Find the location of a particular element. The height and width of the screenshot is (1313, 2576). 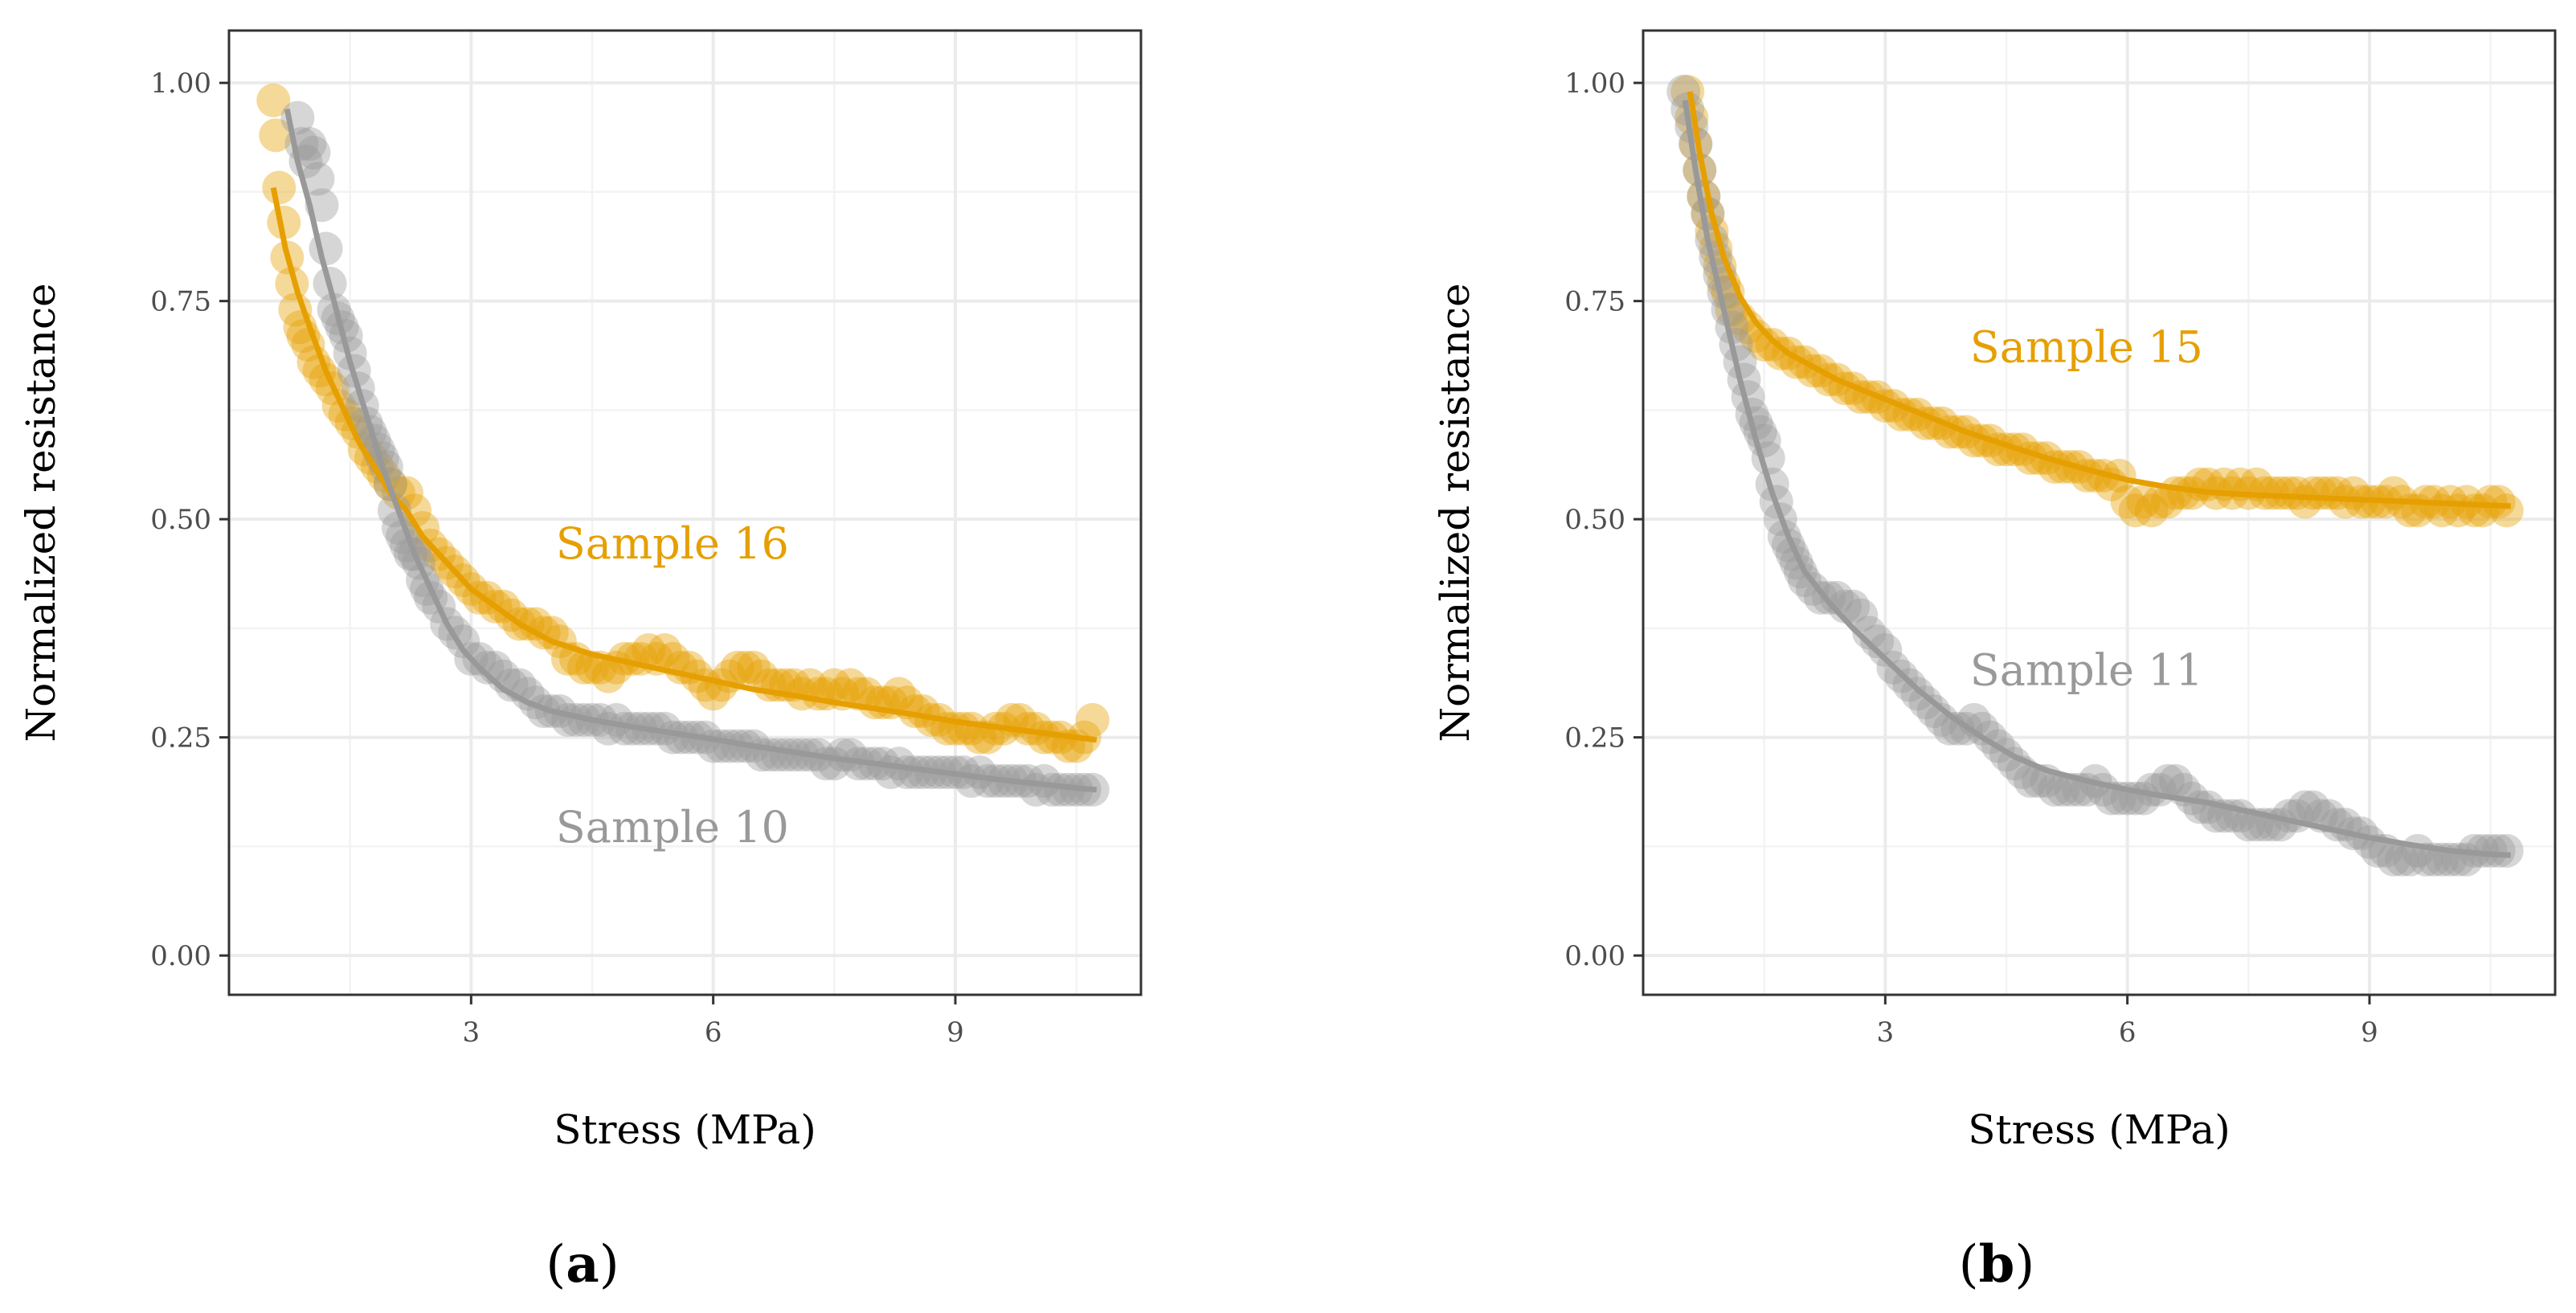

y-tick-label-b-0: 0.00 is located at coordinates (1595, 956).